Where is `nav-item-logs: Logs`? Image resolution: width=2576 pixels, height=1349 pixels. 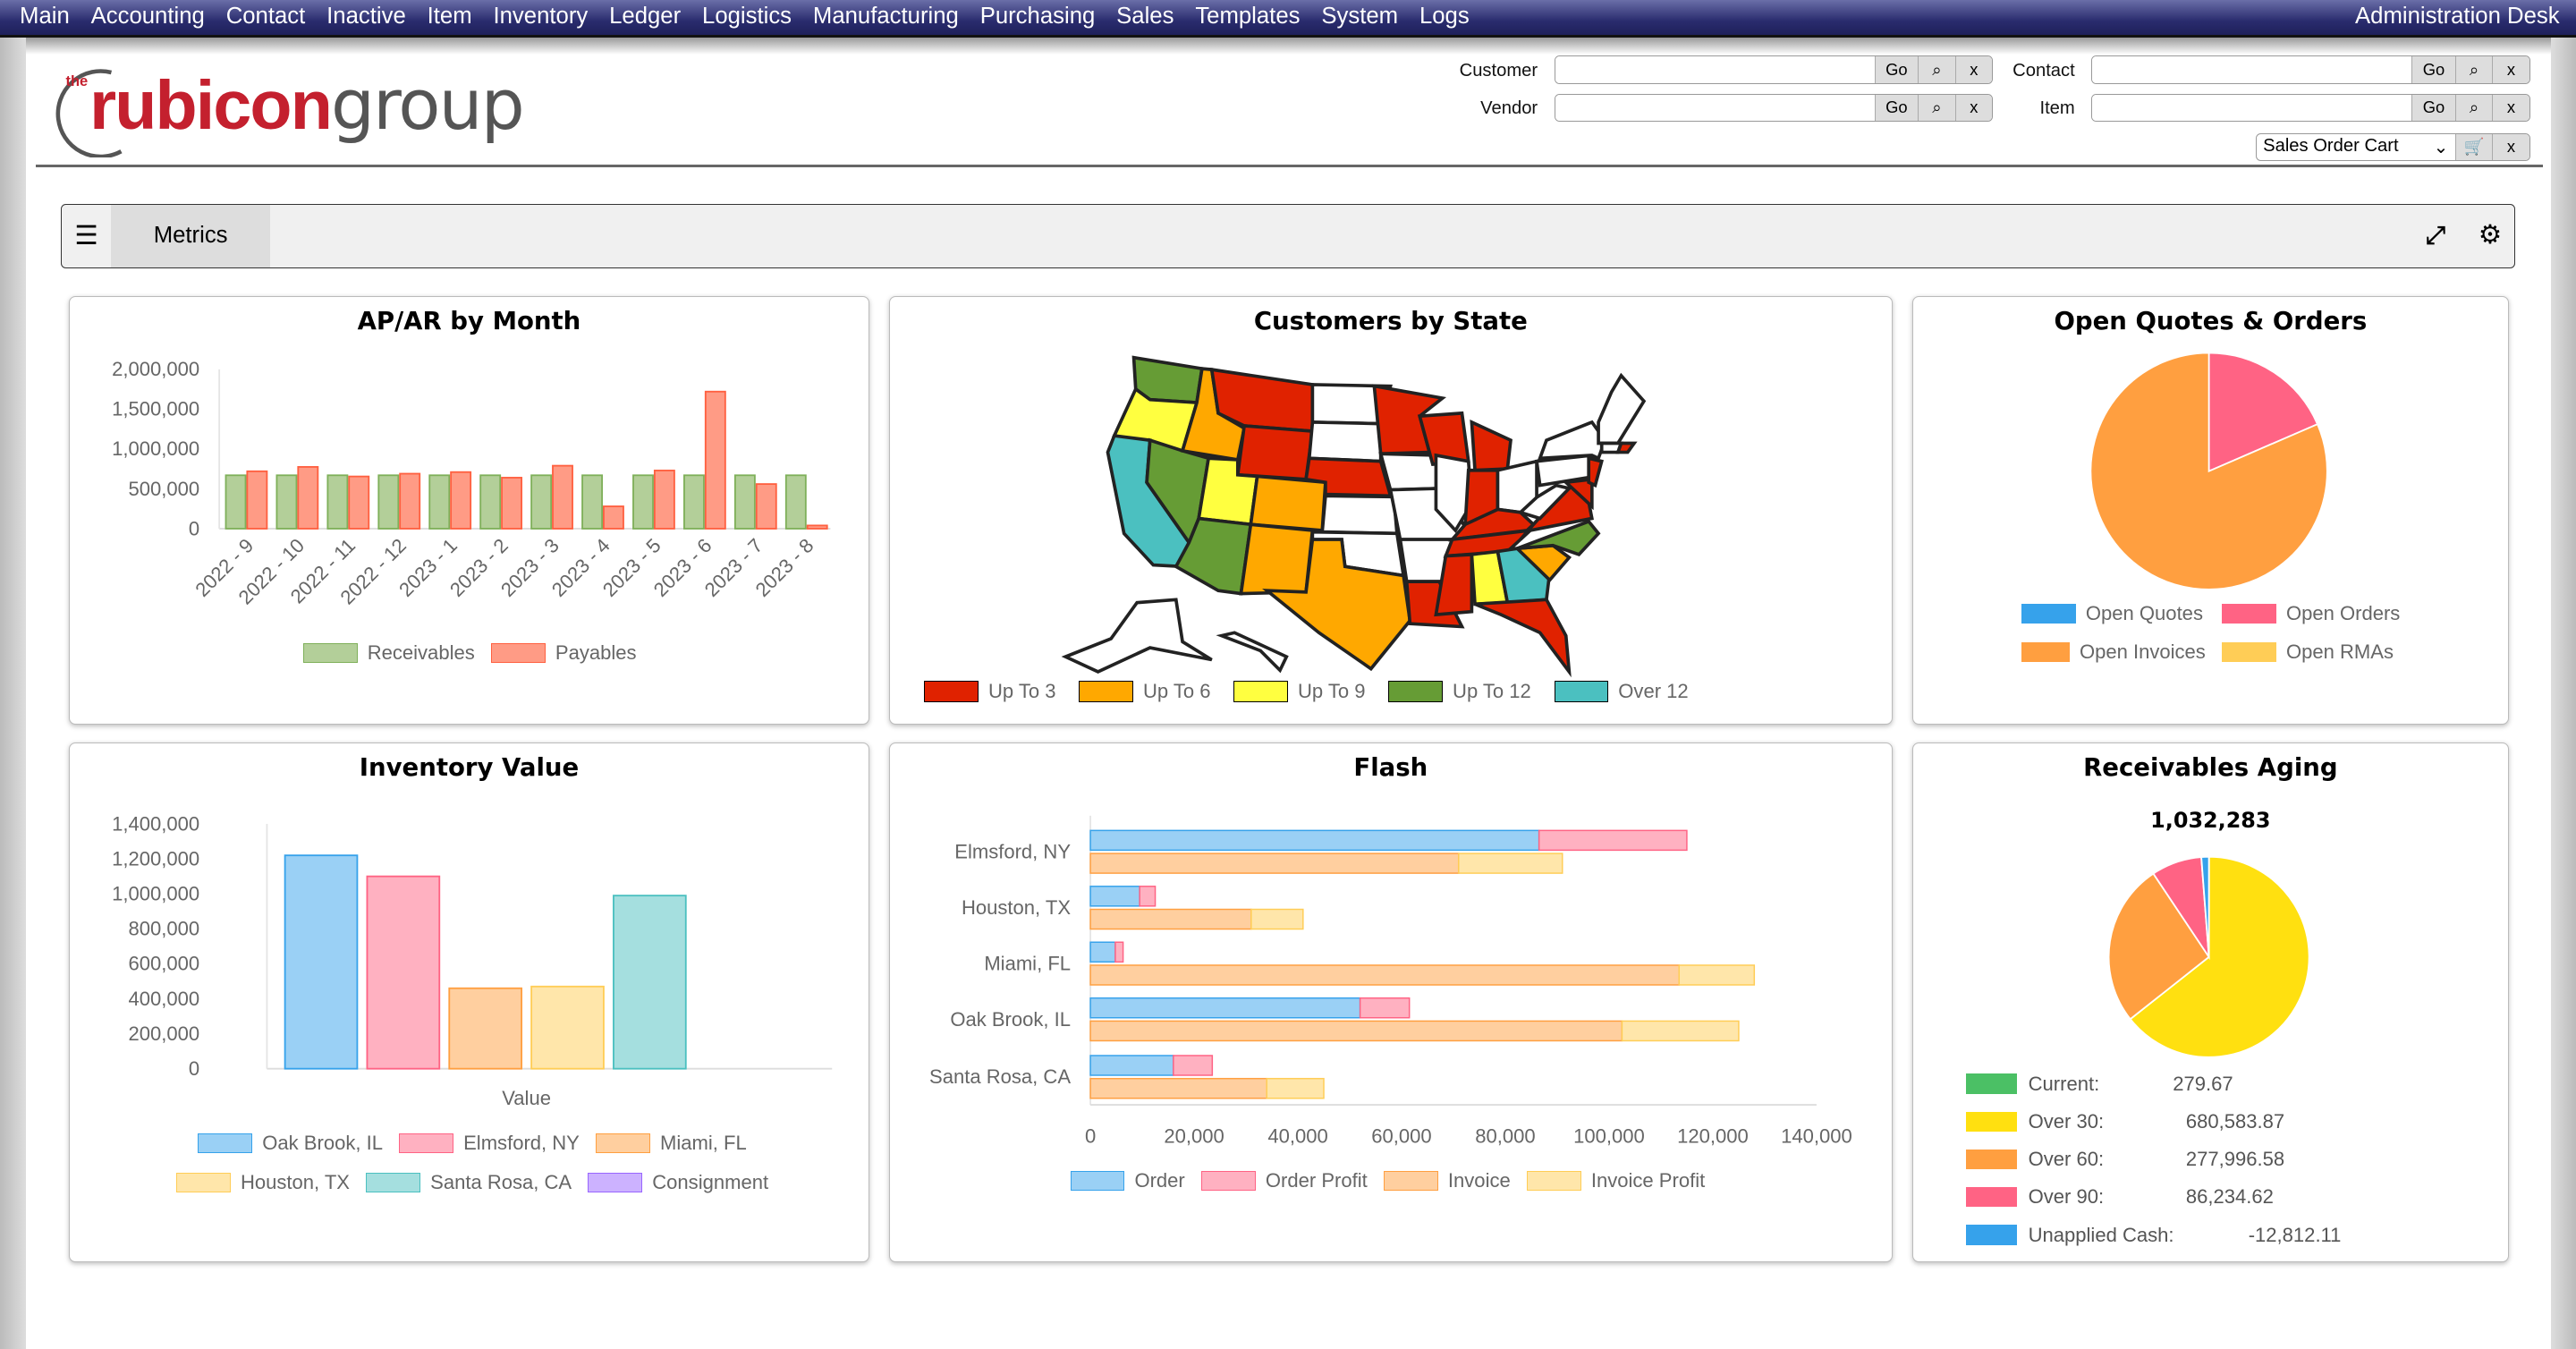
nav-item-logs: Logs is located at coordinates (1444, 16).